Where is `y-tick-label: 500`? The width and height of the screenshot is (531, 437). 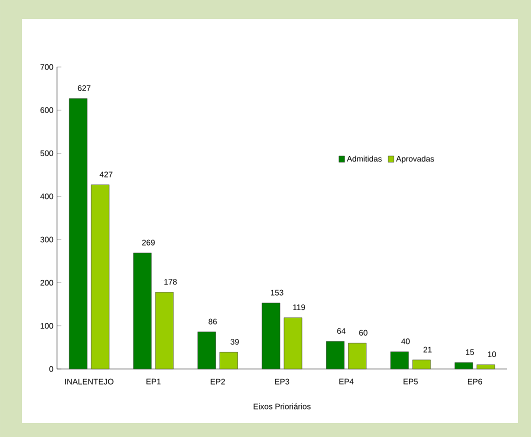 y-tick-label: 500 is located at coordinates (47, 153).